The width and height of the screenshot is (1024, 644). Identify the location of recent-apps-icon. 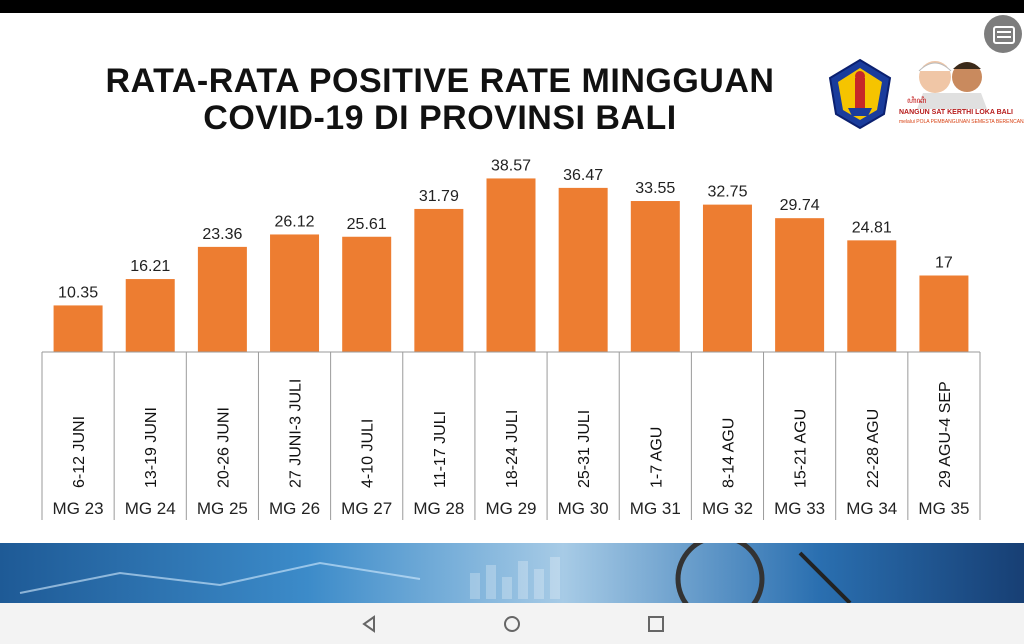
(656, 626).